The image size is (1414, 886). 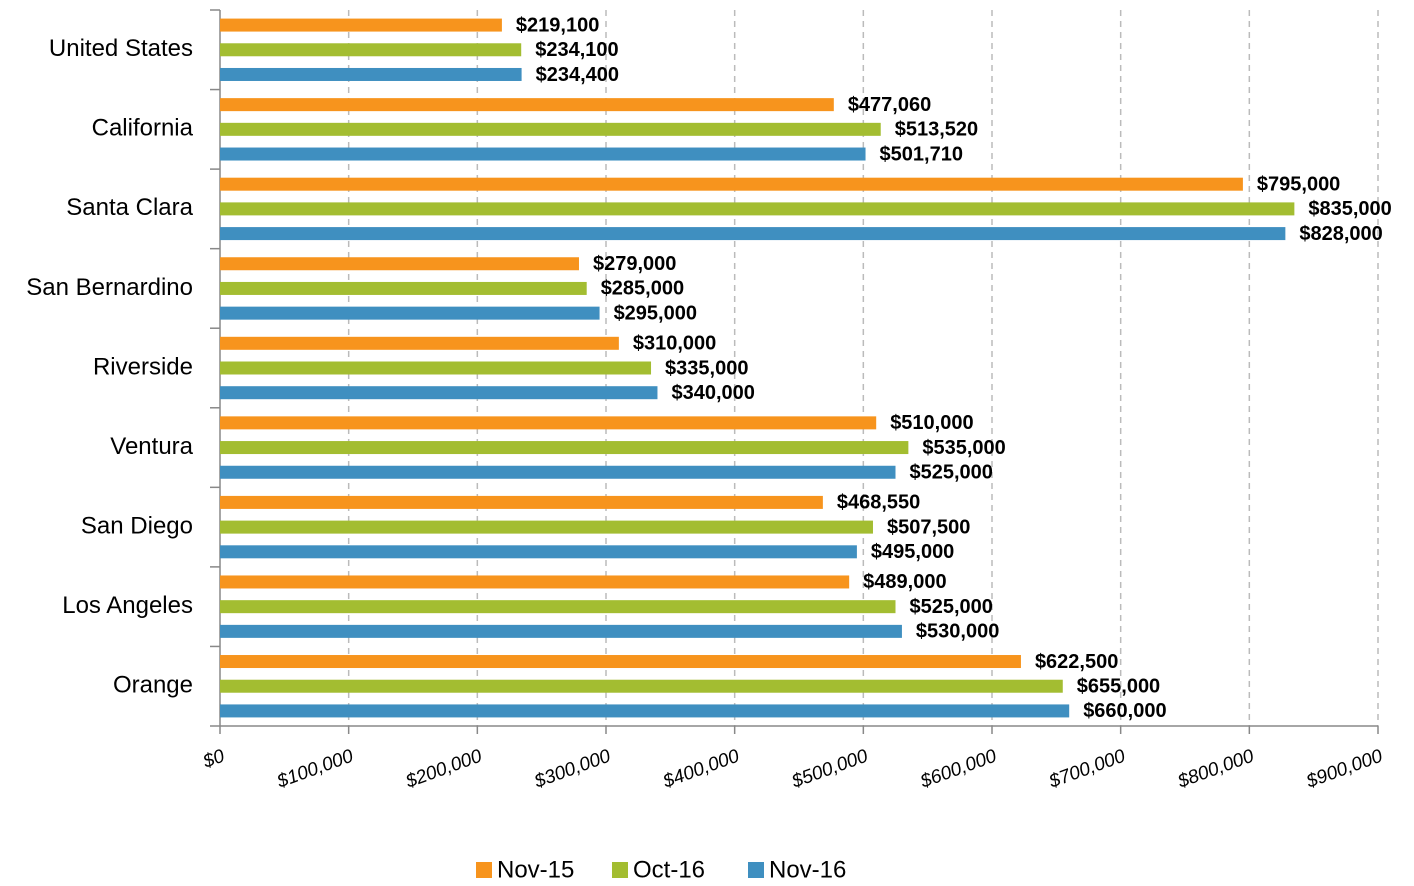 I want to click on legend-label: Nov-15, so click(x=535, y=869).